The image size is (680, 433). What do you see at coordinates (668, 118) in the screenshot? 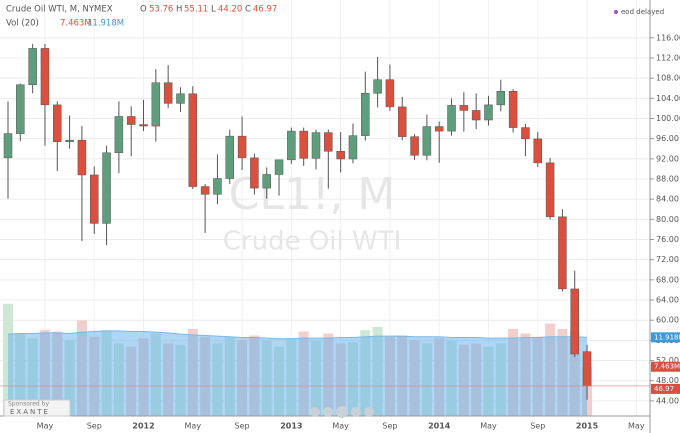
I see `y-tick-label: 100.00` at bounding box center [668, 118].